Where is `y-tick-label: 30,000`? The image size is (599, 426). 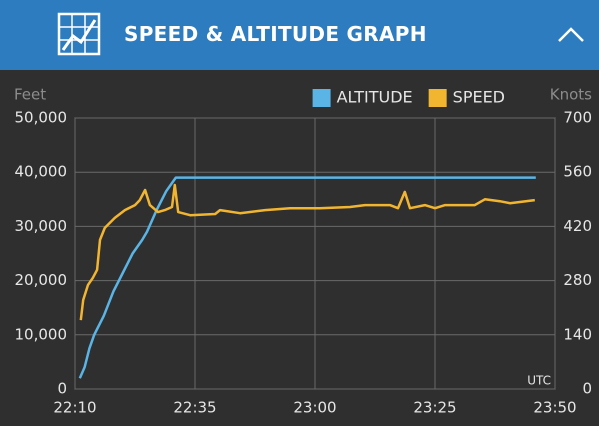 y-tick-label: 30,000 is located at coordinates (41, 226).